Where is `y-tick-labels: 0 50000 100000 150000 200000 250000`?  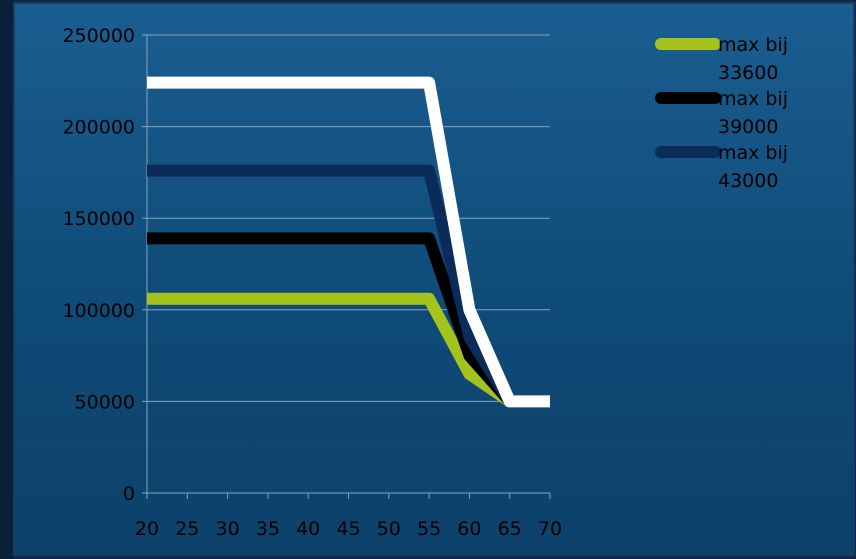 y-tick-labels: 0 50000 100000 150000 200000 250000 is located at coordinates (98, 265).